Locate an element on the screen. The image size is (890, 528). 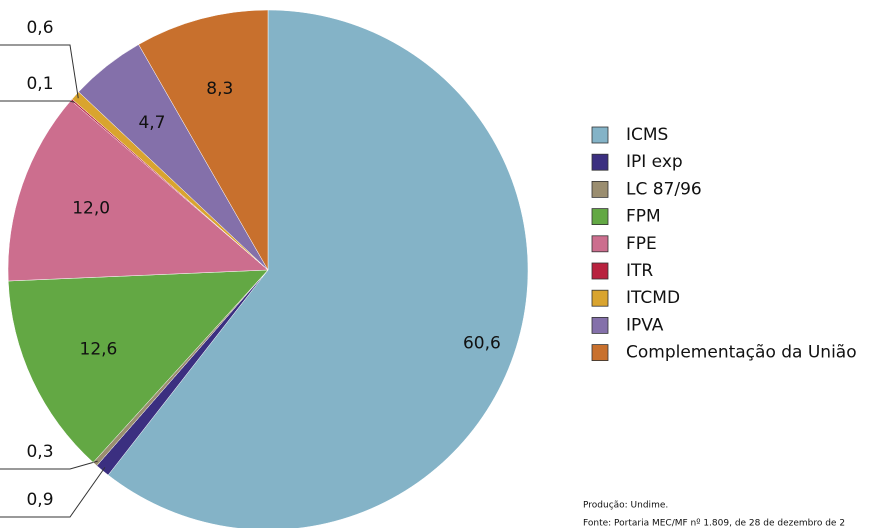
legend-label: FPM is located at coordinates (643, 217).